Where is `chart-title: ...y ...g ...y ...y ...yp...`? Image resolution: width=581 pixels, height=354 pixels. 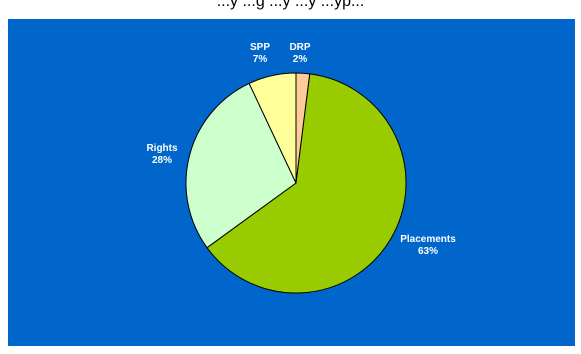
chart-title: ...y ...g ...y ...y ...yp... is located at coordinates (290, 5).